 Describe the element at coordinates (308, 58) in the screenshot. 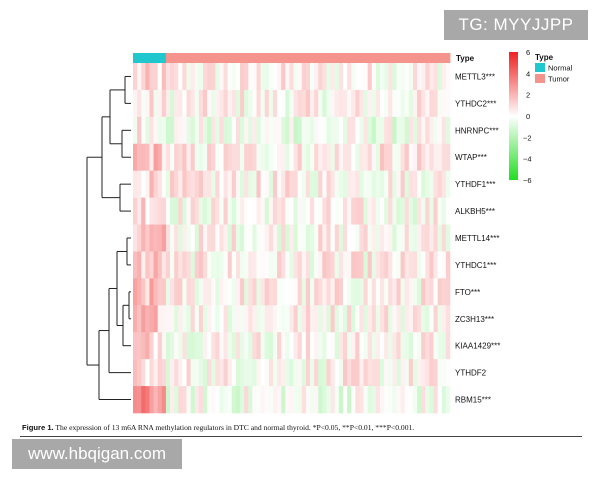

I see `annotation-segment-tumor` at that location.